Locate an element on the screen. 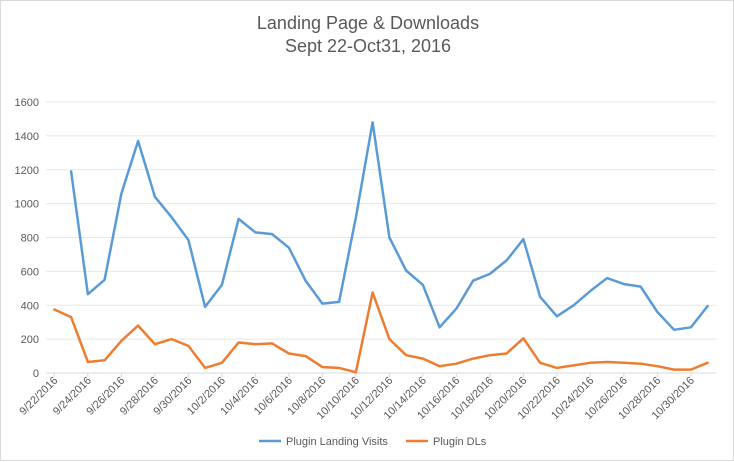  y-axis-ticks: 0 200 400 600 800 1000 1200 1400 1600 is located at coordinates (27, 238).